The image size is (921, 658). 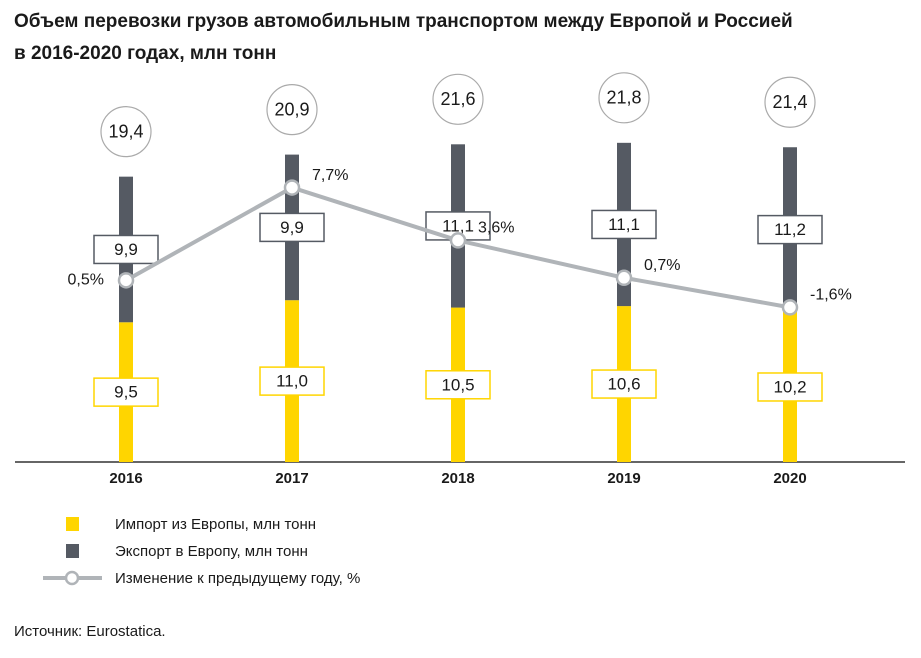 What do you see at coordinates (789, 478) in the screenshot?
I see `x-tick-label: 2020` at bounding box center [789, 478].